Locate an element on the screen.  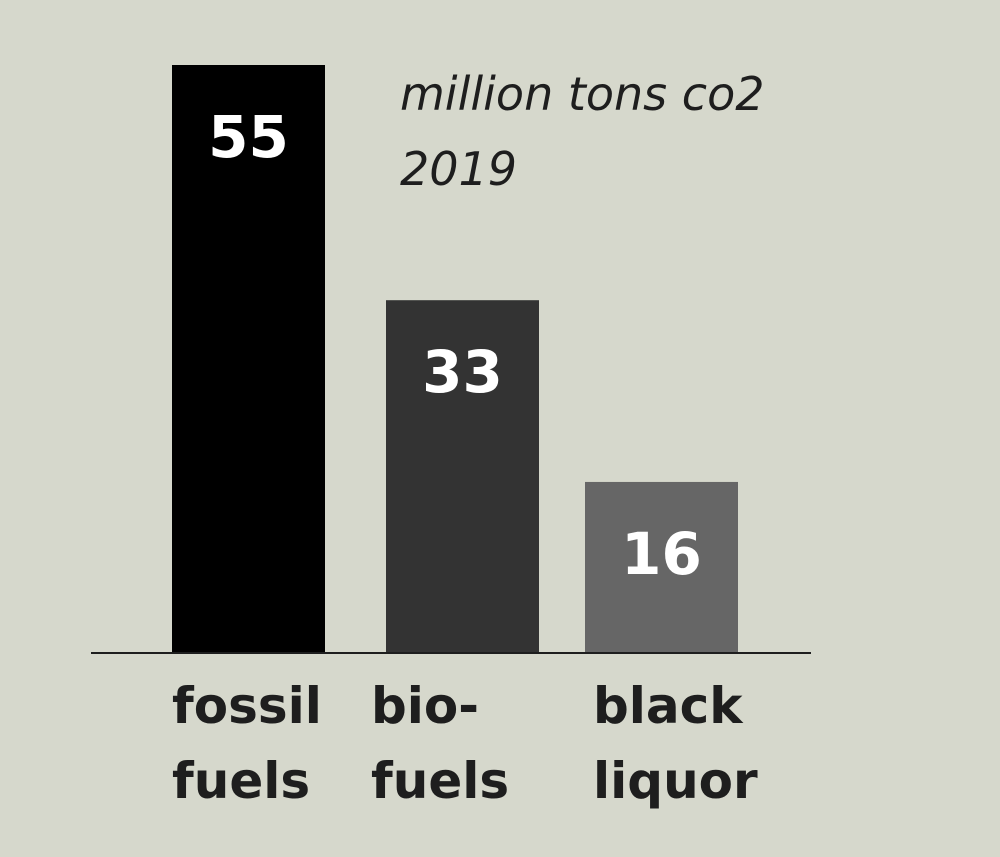
category-label-2-line-0: black is located at coordinates (668, 706).